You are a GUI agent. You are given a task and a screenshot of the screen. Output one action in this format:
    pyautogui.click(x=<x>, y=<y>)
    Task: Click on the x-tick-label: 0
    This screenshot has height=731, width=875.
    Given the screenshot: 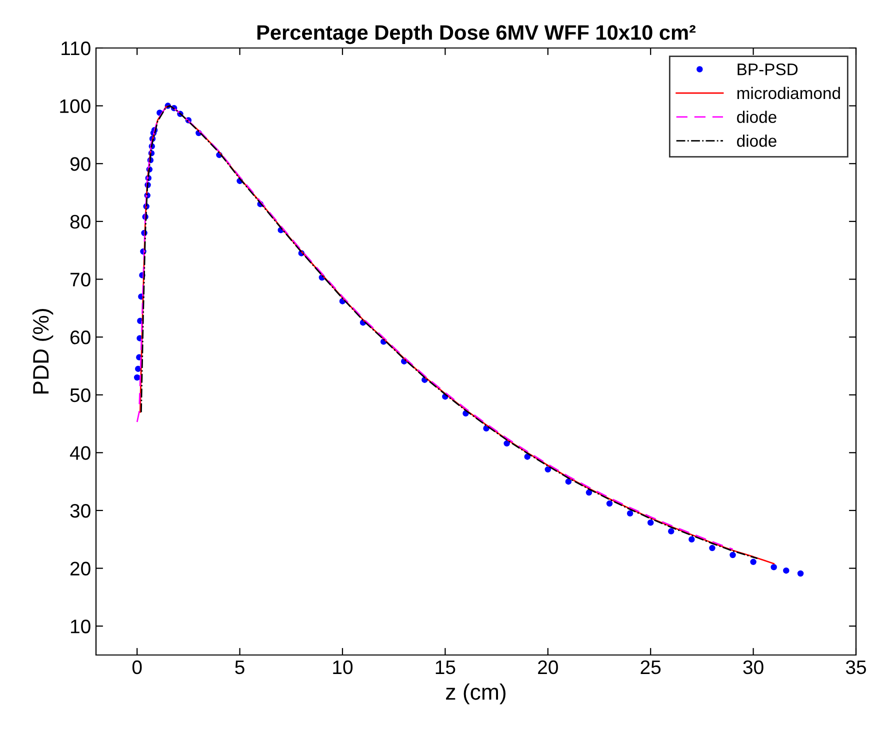 What is the action you would take?
    pyautogui.click(x=137, y=667)
    